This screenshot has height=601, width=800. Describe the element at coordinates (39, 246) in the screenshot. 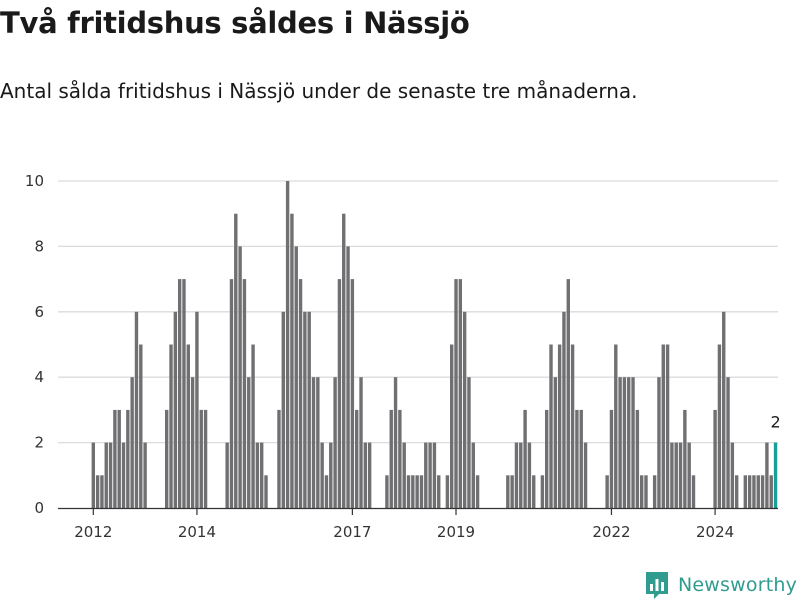

I see `y-tick-label: 8` at that location.